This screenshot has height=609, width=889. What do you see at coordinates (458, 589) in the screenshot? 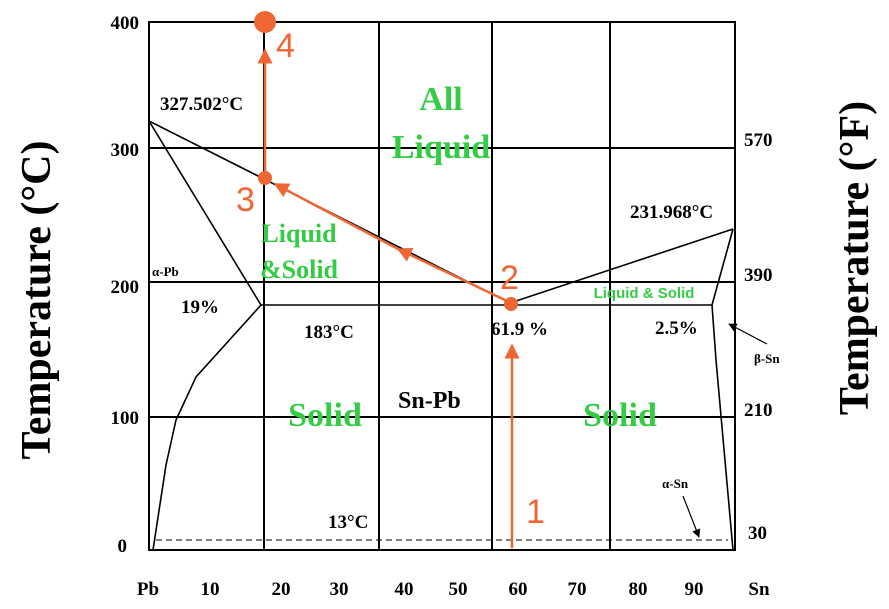
I see `svg-text: 50` at bounding box center [458, 589].